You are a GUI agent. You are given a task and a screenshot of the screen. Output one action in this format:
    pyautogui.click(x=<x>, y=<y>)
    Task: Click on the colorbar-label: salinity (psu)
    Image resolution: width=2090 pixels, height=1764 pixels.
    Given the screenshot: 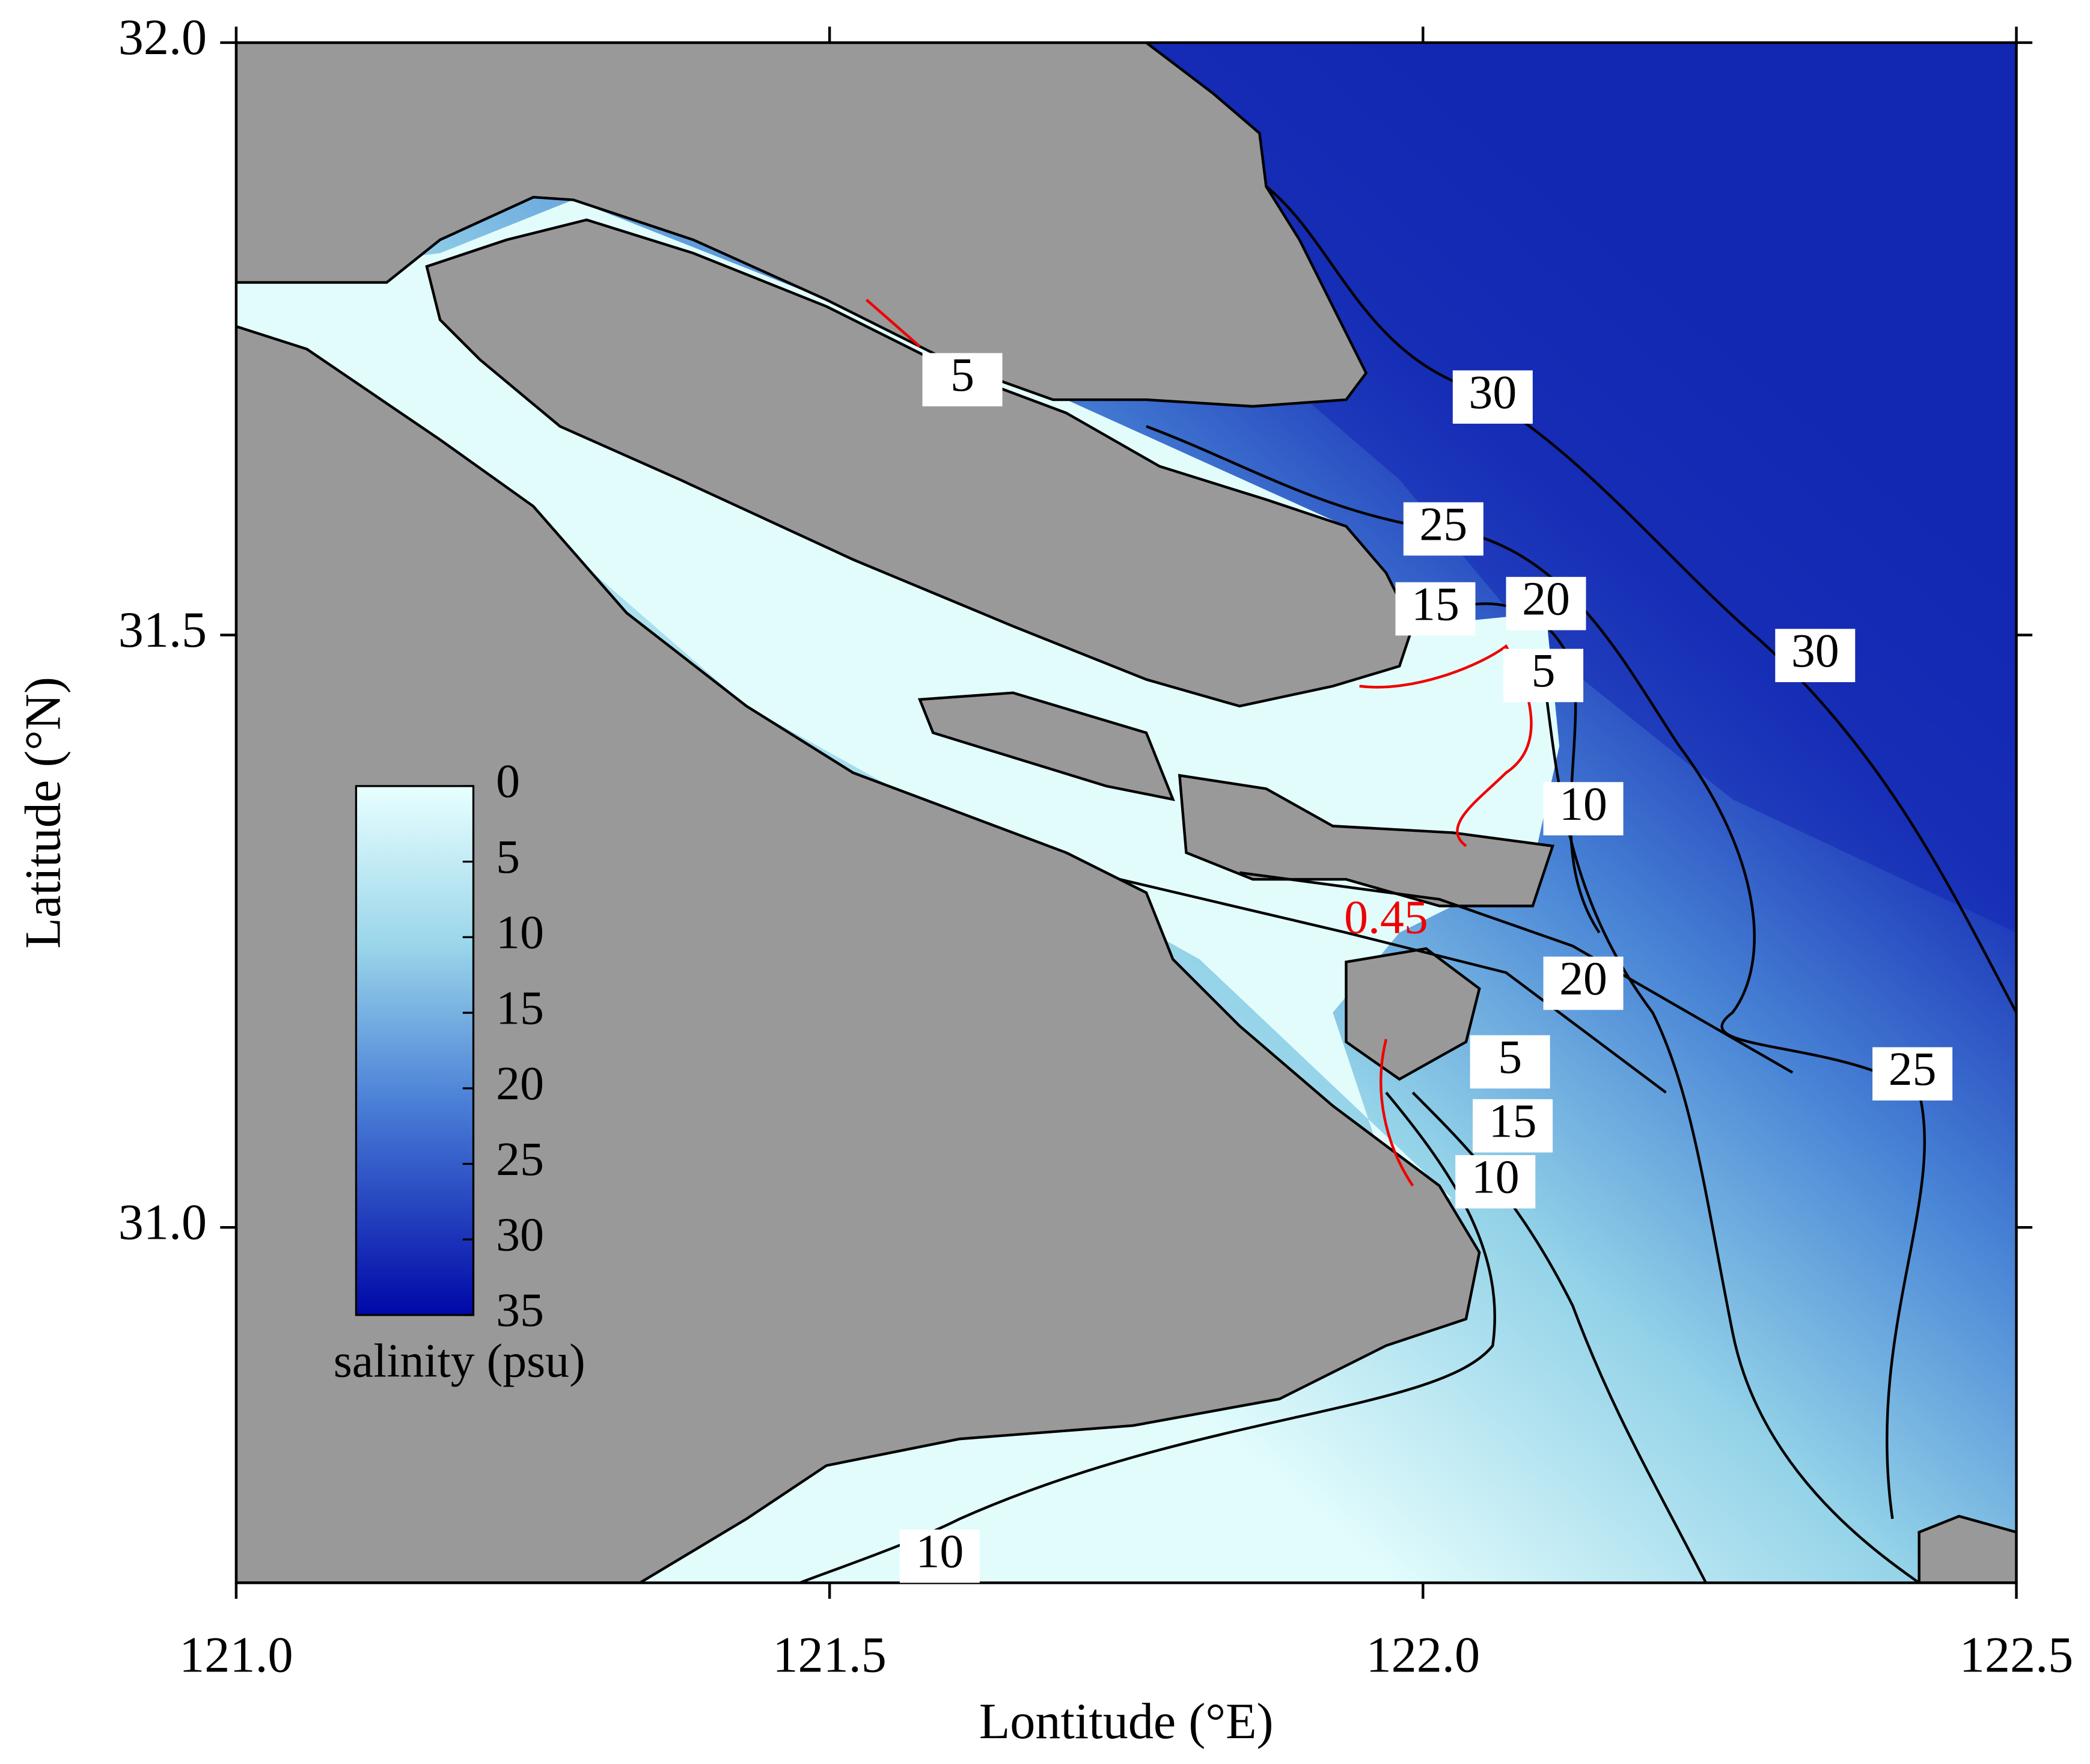 What is the action you would take?
    pyautogui.click(x=459, y=1360)
    